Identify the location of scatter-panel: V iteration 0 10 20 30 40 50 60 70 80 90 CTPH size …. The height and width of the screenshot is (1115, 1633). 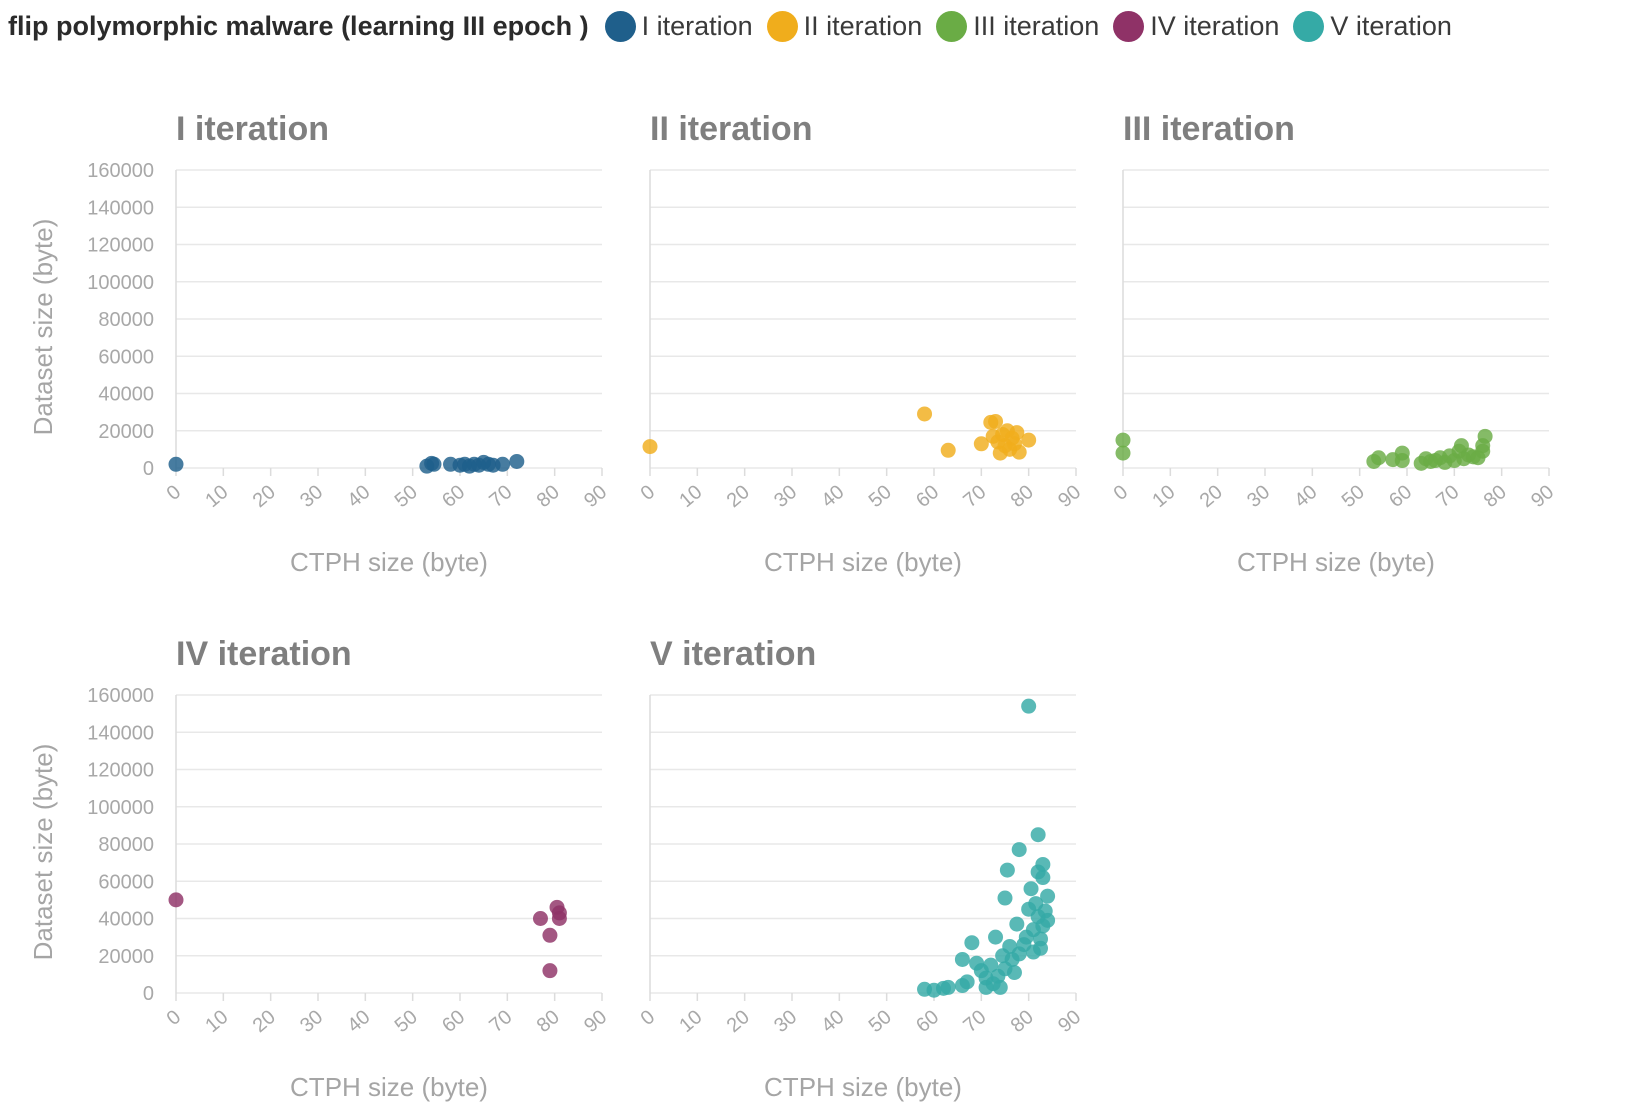
(861, 868).